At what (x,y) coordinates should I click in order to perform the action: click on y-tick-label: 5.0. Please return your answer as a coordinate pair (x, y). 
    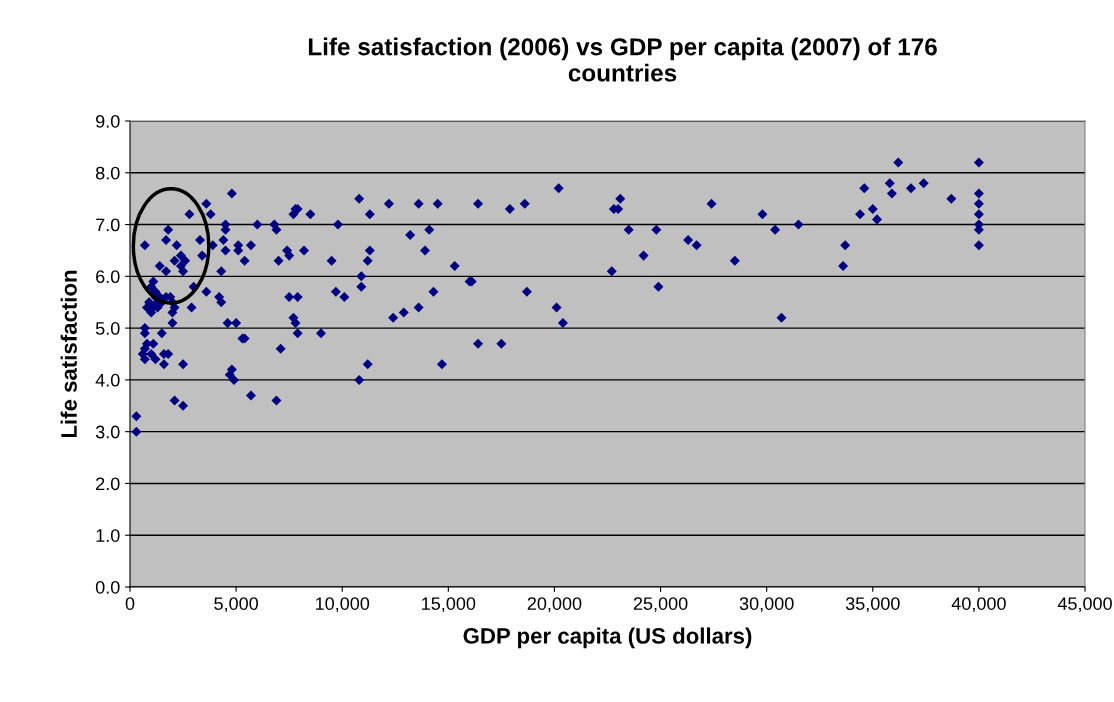
    Looking at the image, I should click on (107, 328).